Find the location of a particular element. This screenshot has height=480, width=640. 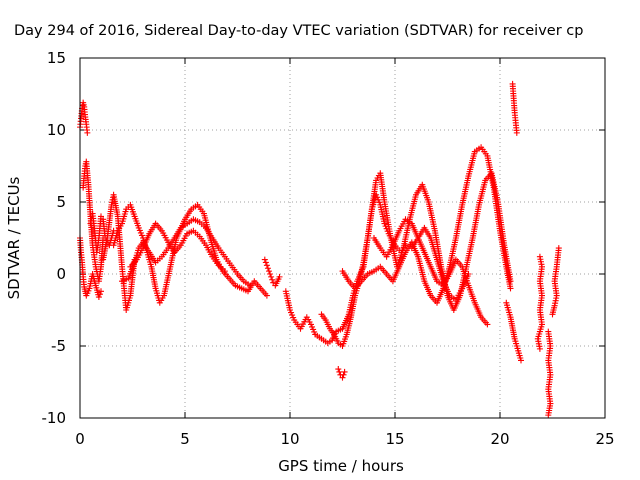

series-track-P is located at coordinates (513, 331).